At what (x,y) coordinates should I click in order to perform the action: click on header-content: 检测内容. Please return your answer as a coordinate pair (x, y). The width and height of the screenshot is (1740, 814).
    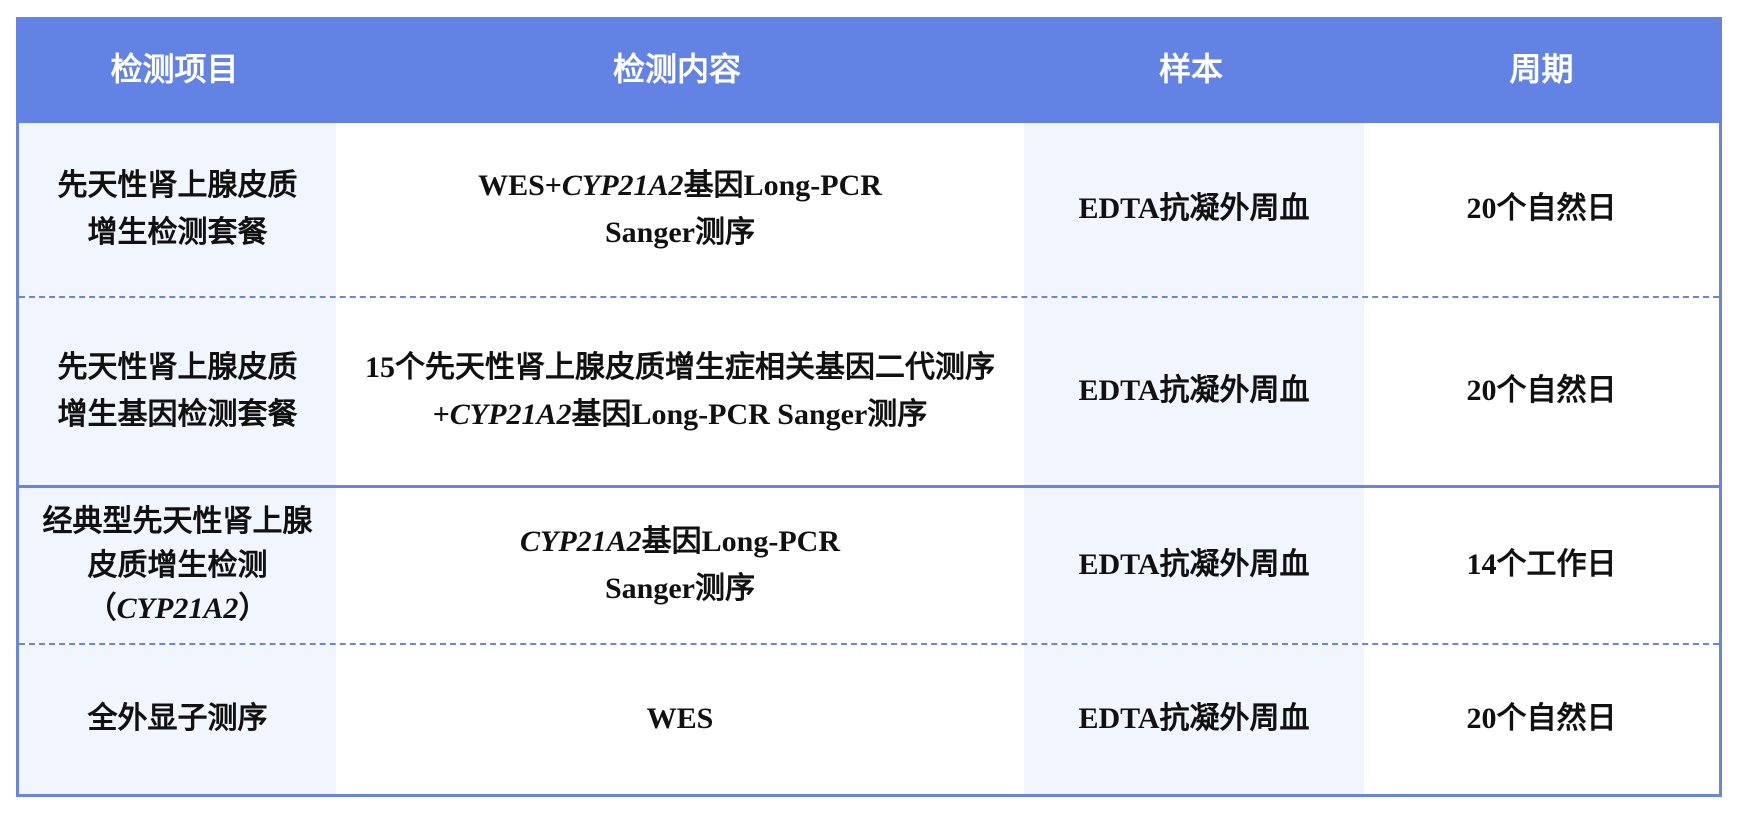
    Looking at the image, I should click on (676, 69).